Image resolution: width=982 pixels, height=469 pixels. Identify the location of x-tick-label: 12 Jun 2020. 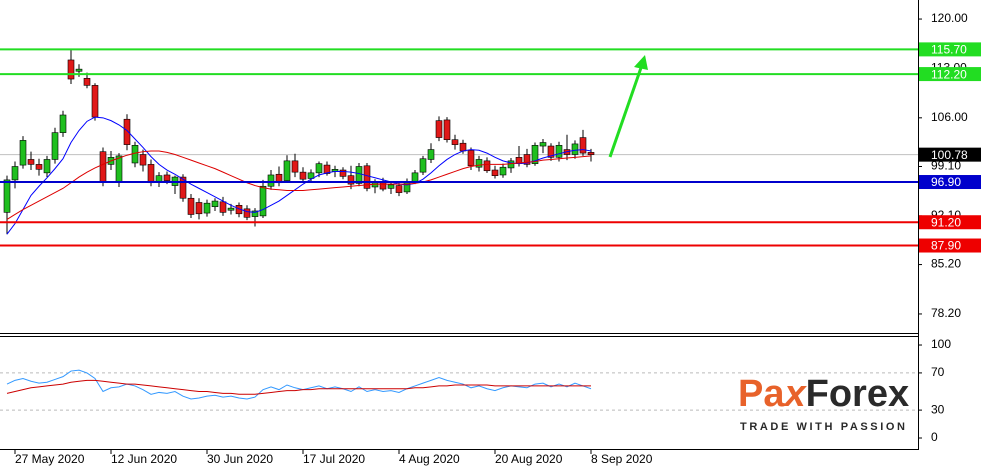
(144, 459).